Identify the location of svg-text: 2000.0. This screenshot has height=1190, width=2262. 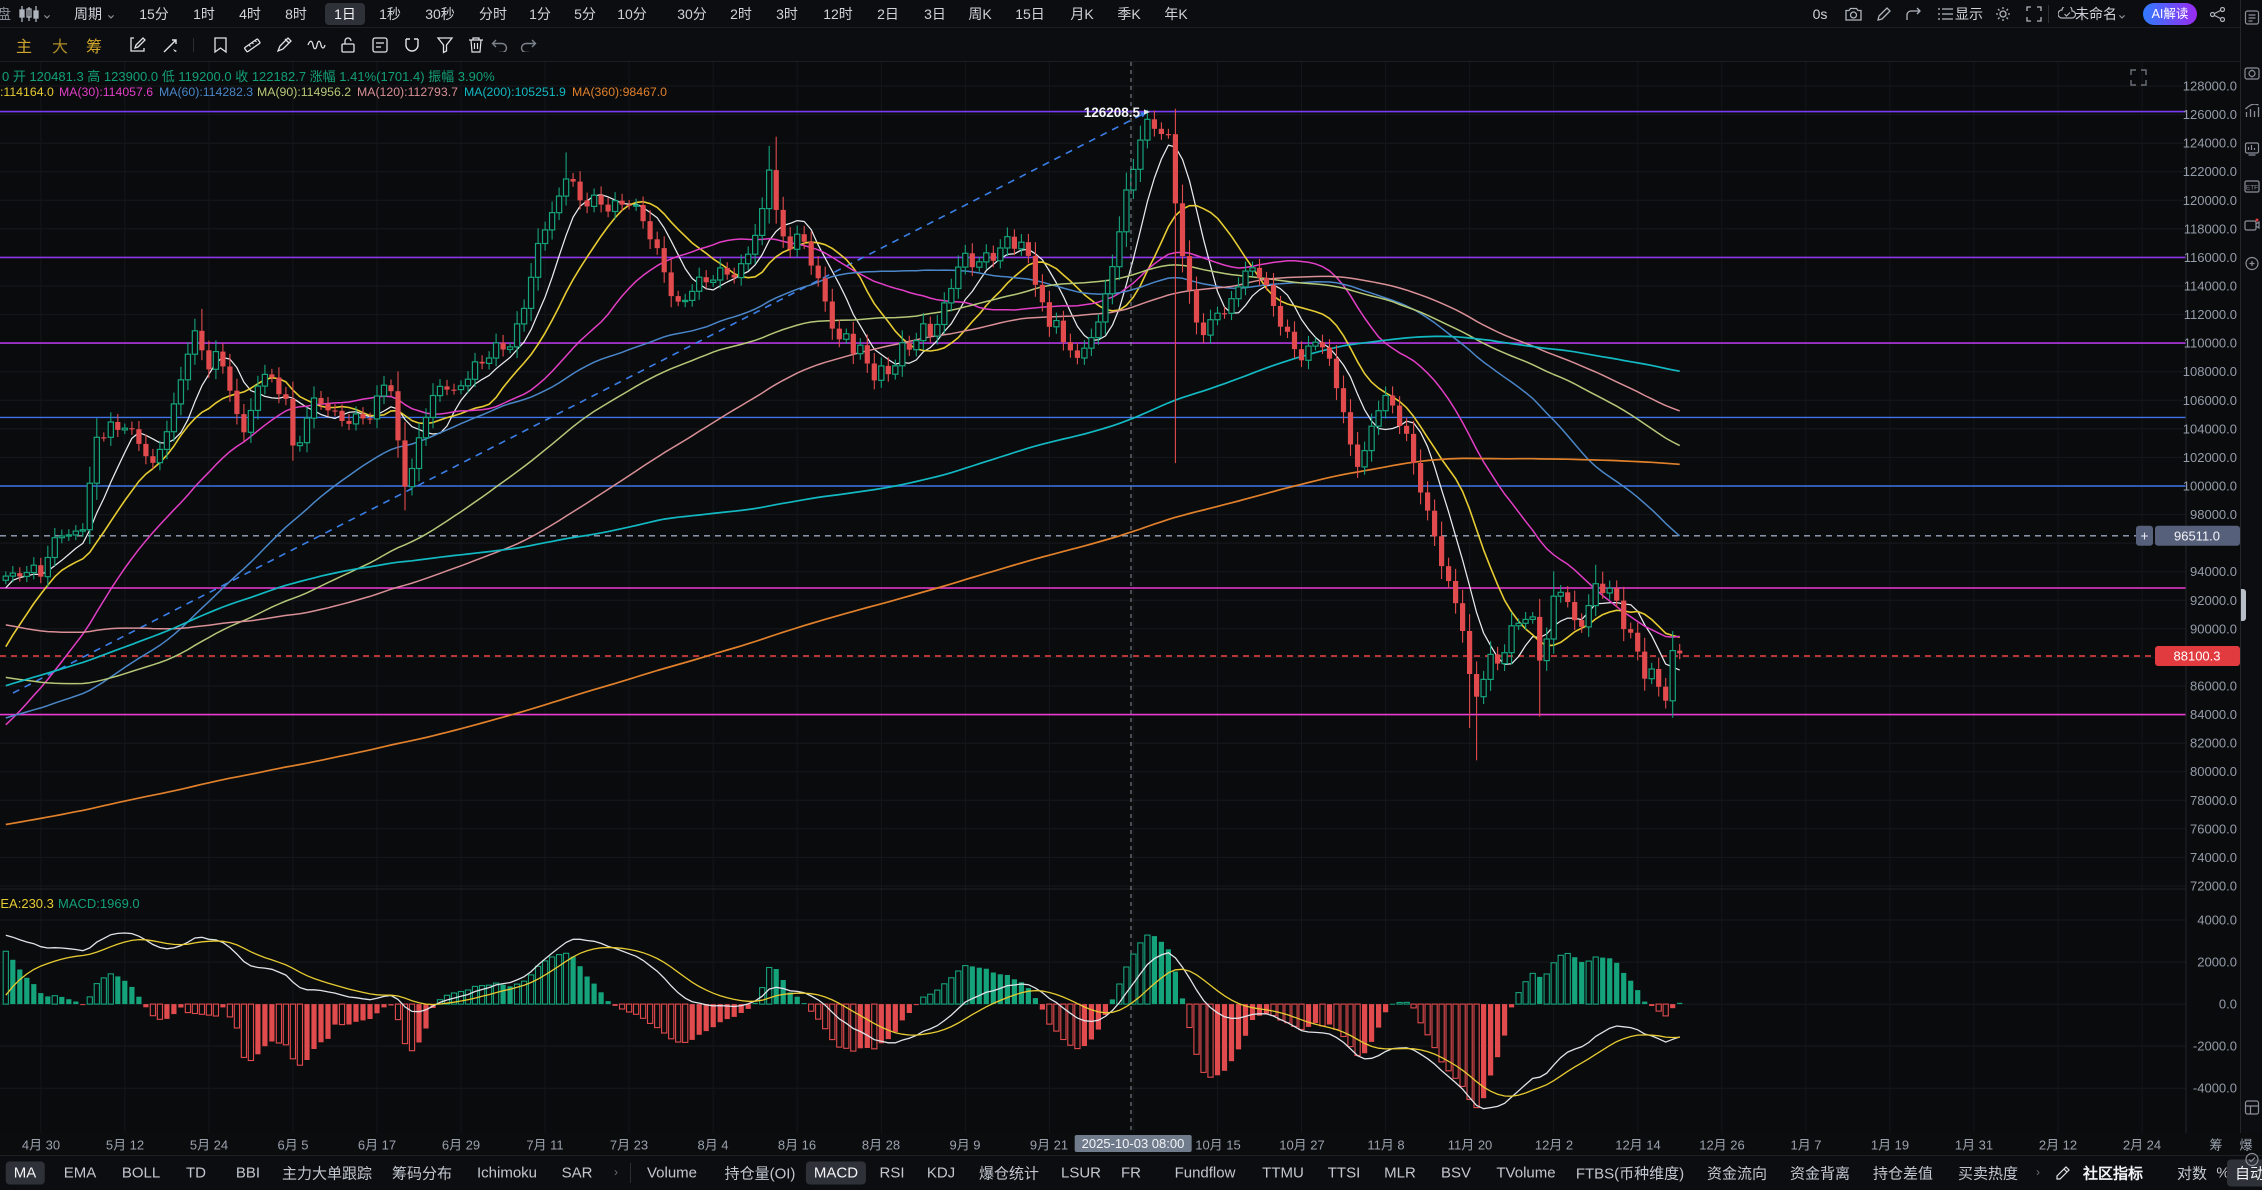
(2217, 962).